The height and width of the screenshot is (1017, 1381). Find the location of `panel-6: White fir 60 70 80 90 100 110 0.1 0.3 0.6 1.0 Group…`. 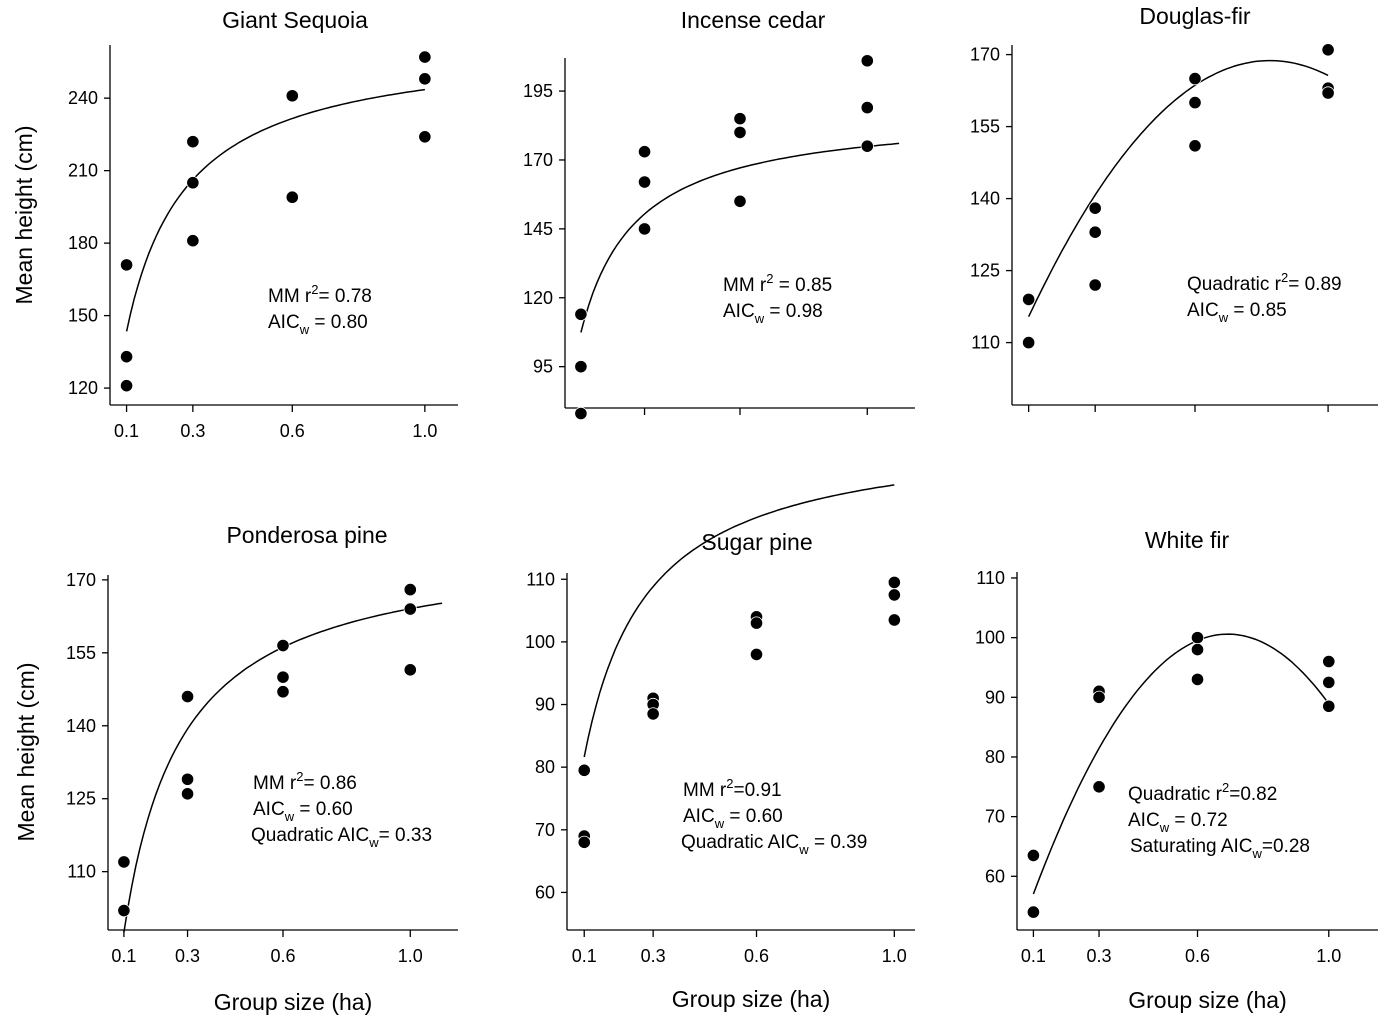

panel-6: White fir 60 70 80 90 100 110 0.1 0.3 0.6 1.0 Group… is located at coordinates (1176, 770).